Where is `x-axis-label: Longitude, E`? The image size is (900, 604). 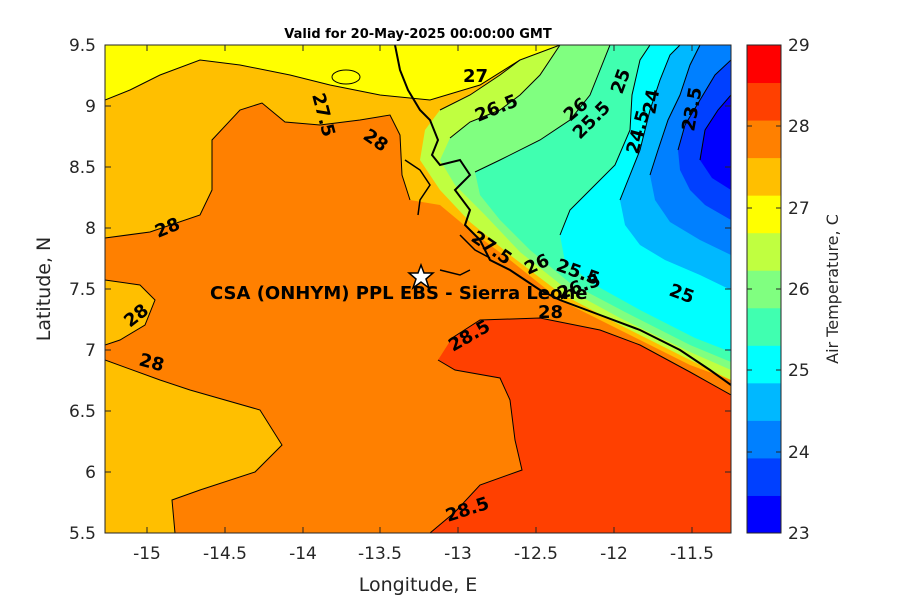
x-axis-label: Longitude, E is located at coordinates (418, 585).